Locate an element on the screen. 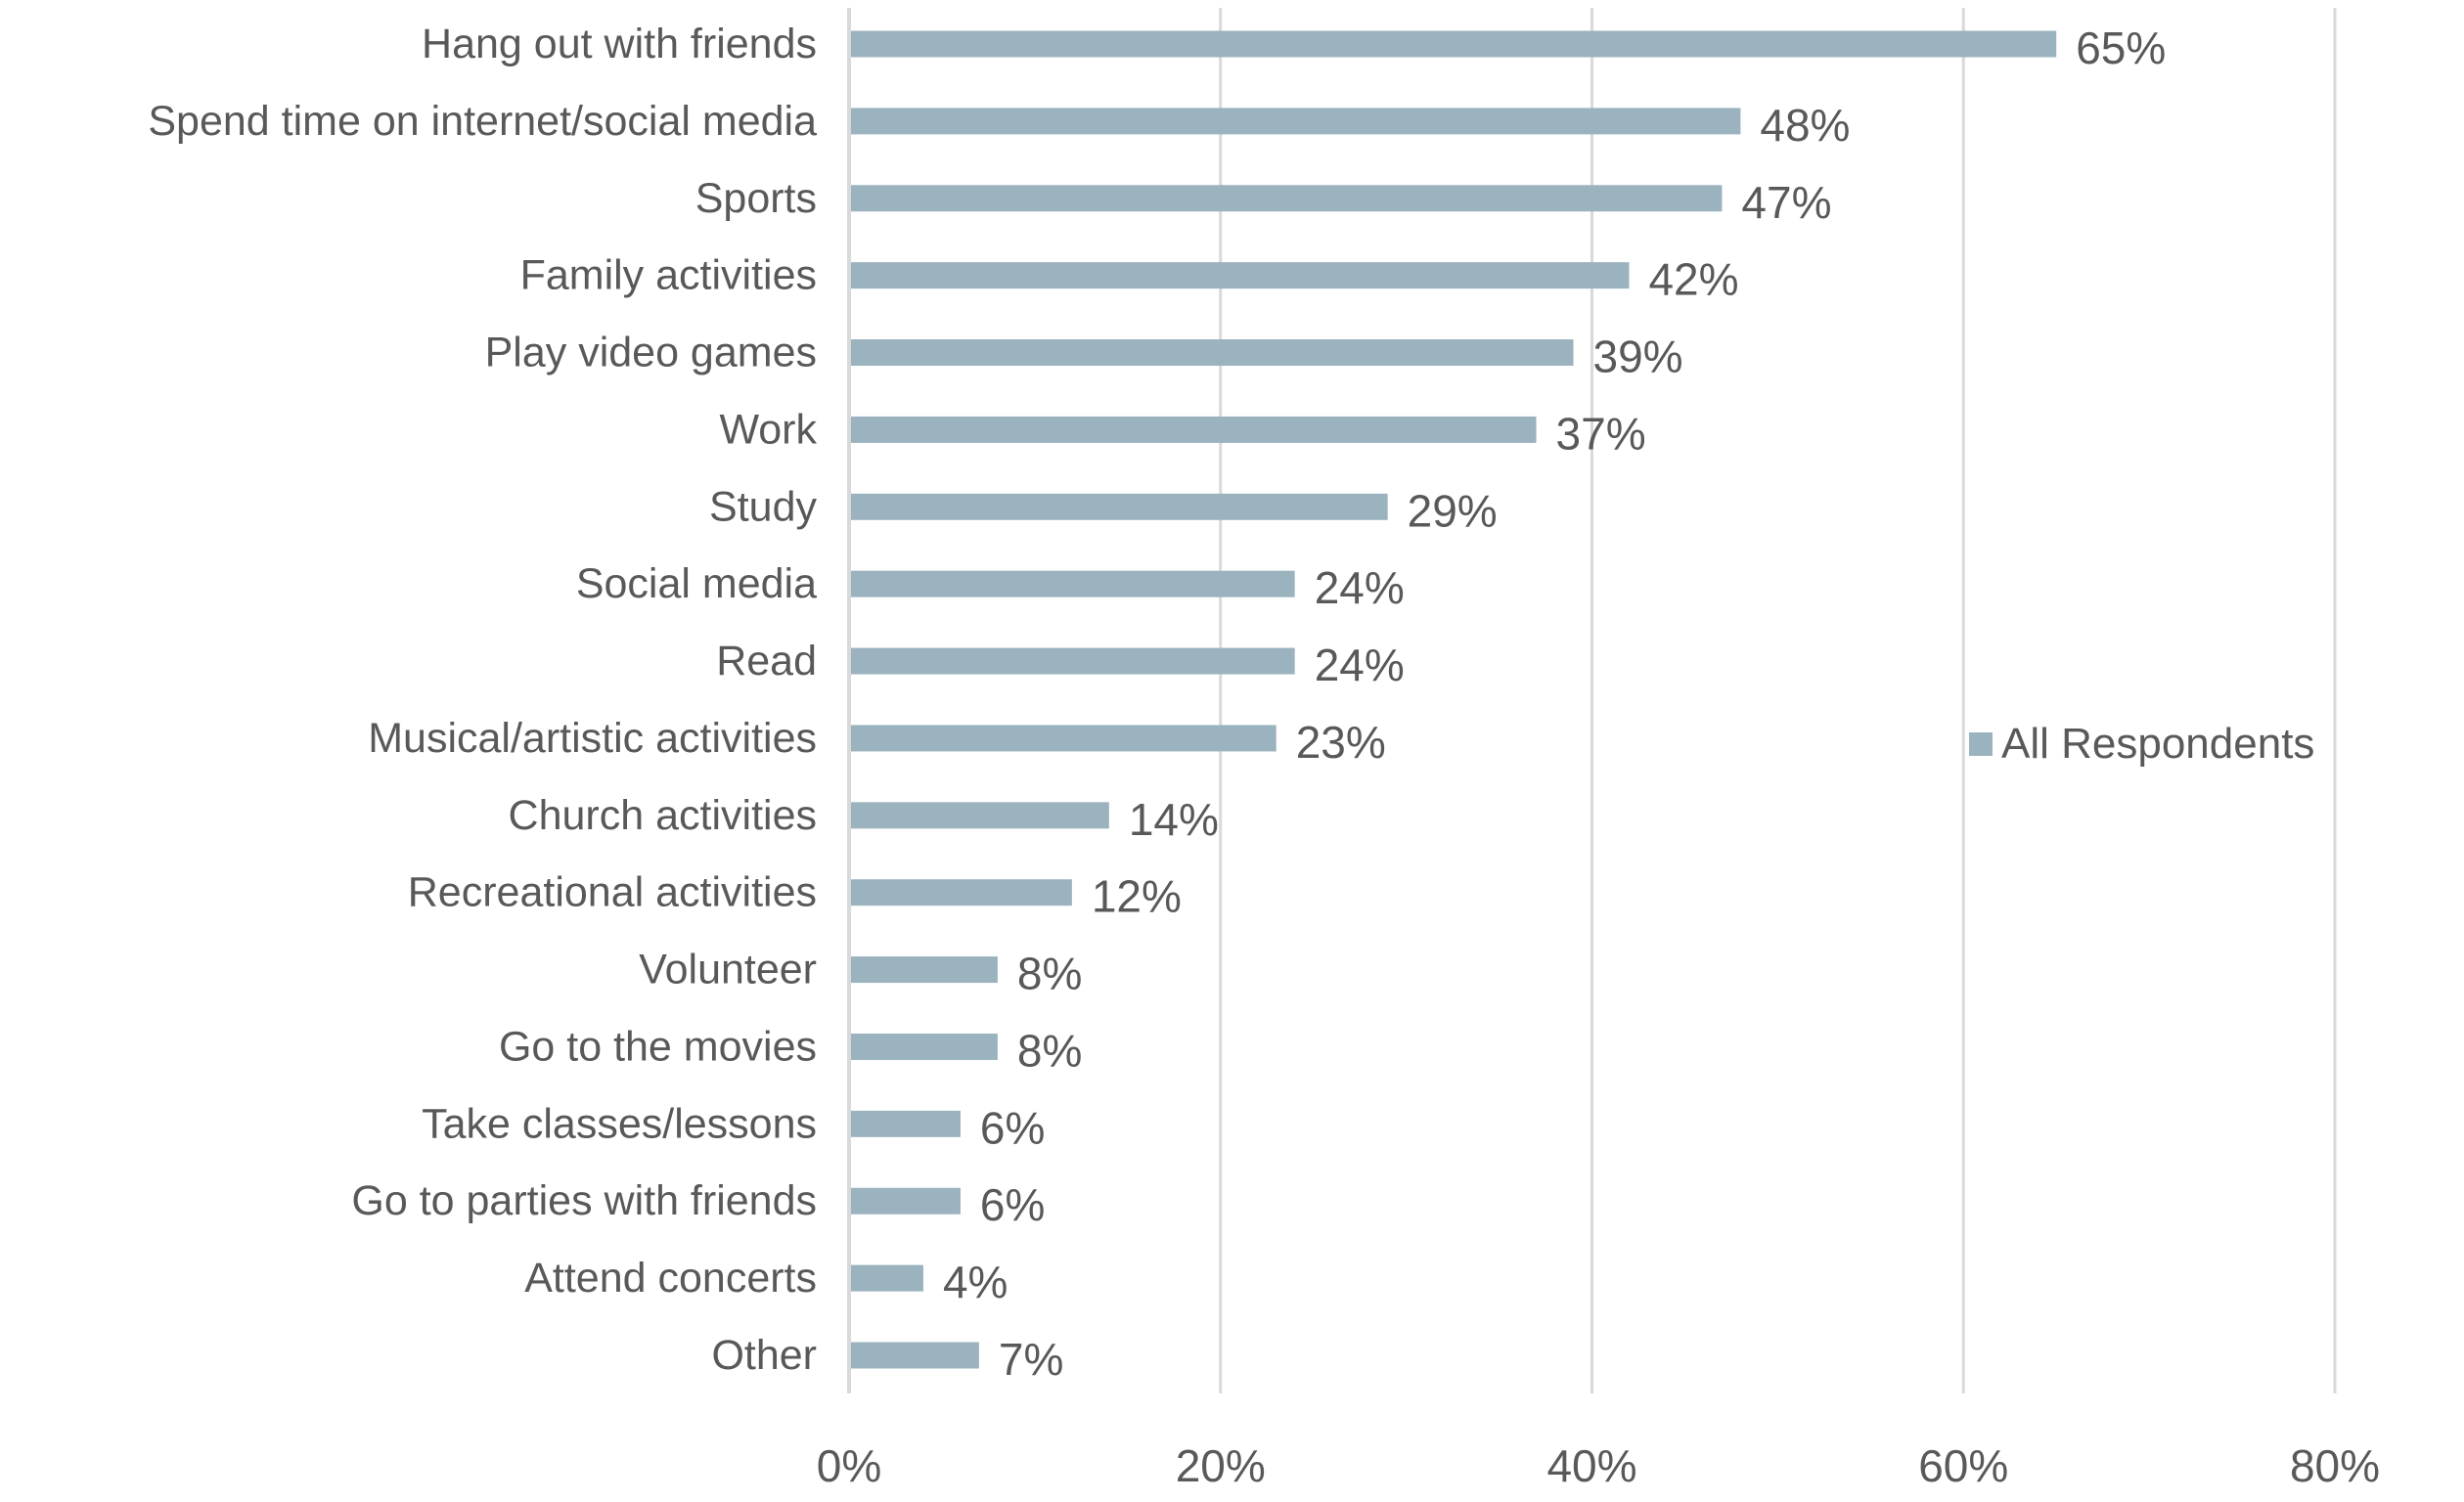 This screenshot has width=2464, height=1502. value-label: 12% is located at coordinates (1137, 896).